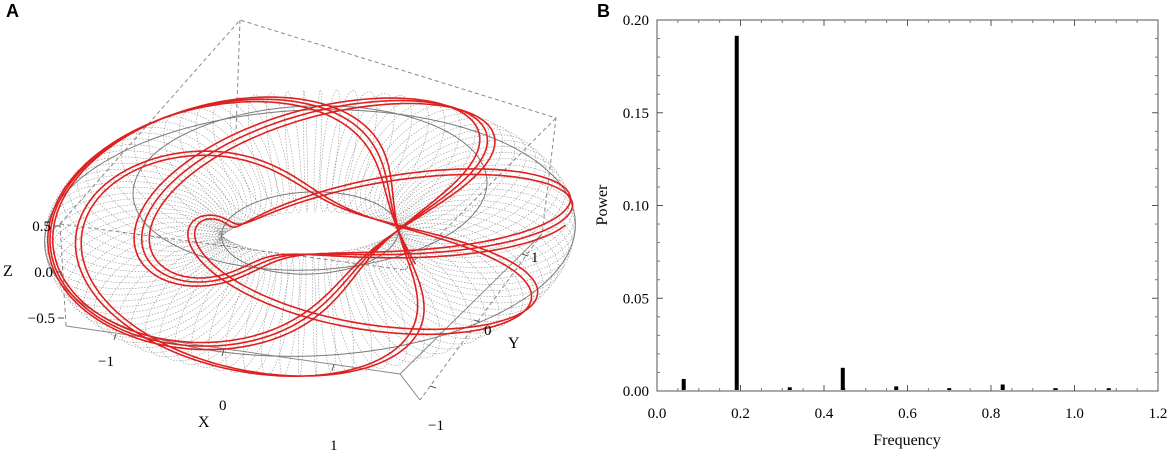 Image resolution: width=1170 pixels, height=459 pixels. What do you see at coordinates (218, 393) in the screenshot?
I see `x-axis: −1 0 1 X` at bounding box center [218, 393].